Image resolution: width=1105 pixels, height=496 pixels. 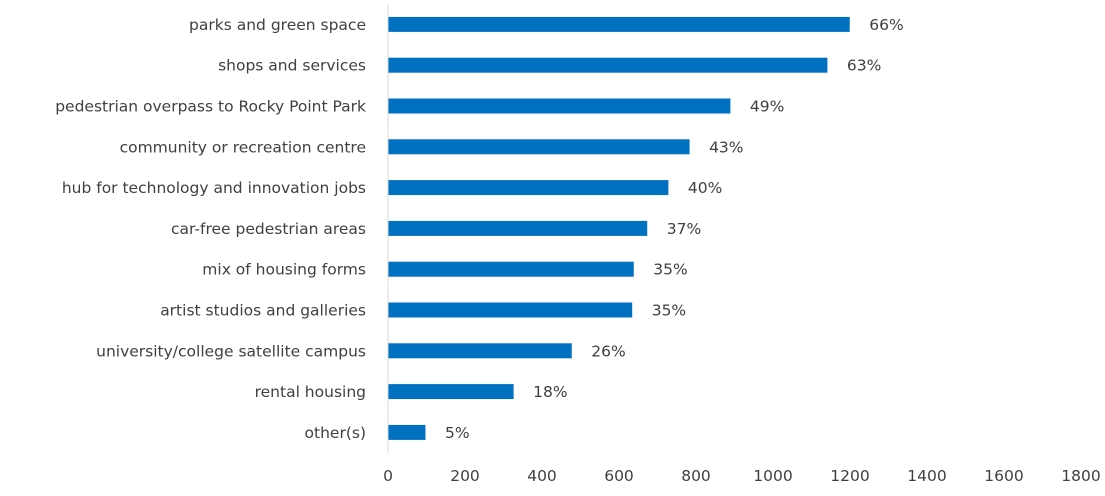 I want to click on x-tick-label: 200, so click(x=465, y=476).